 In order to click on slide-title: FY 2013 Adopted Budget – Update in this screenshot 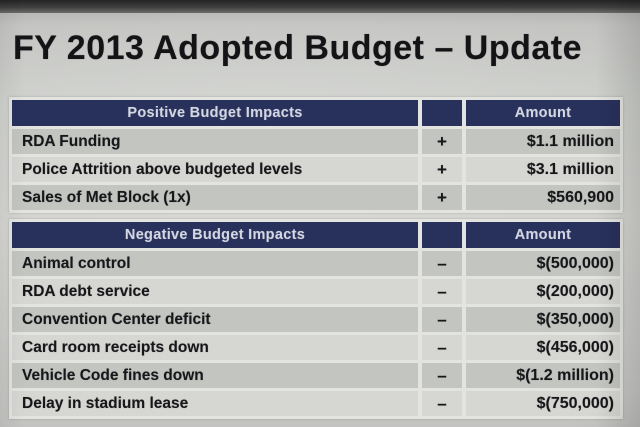, I will do `click(298, 48)`.